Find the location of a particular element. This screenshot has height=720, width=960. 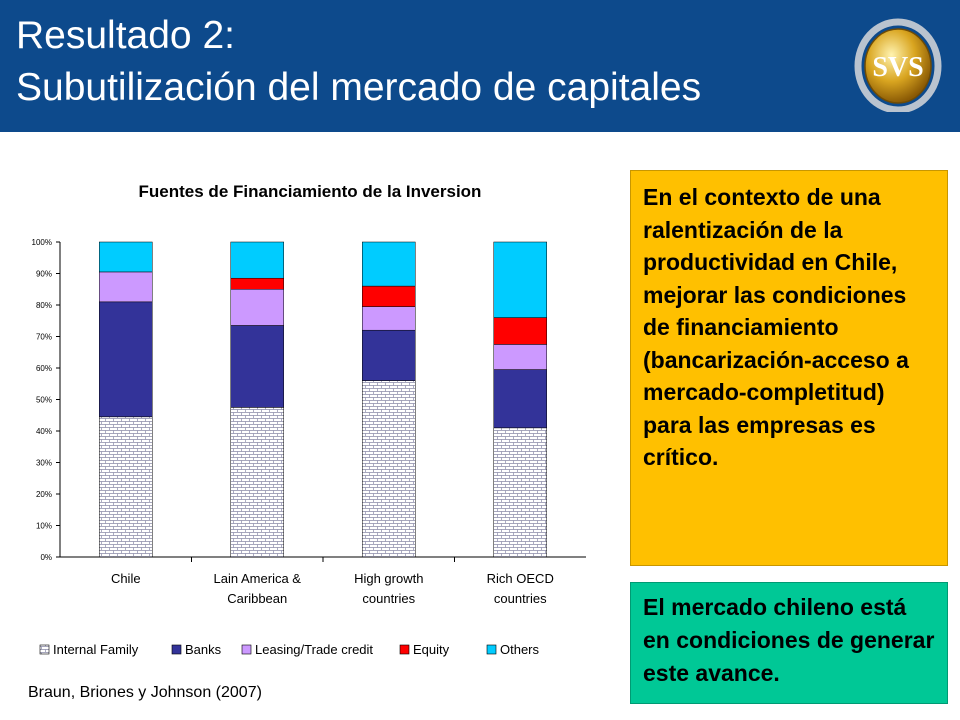

y-tick-label: 90% is located at coordinates (44, 274).